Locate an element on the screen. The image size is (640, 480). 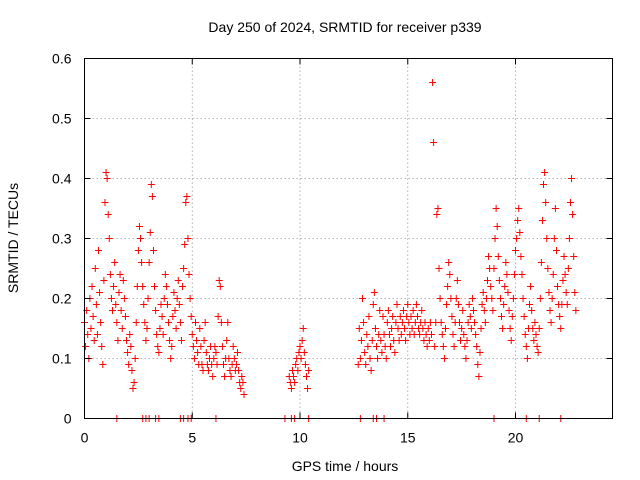
y-tick-label: 0.2 is located at coordinates (62, 299).